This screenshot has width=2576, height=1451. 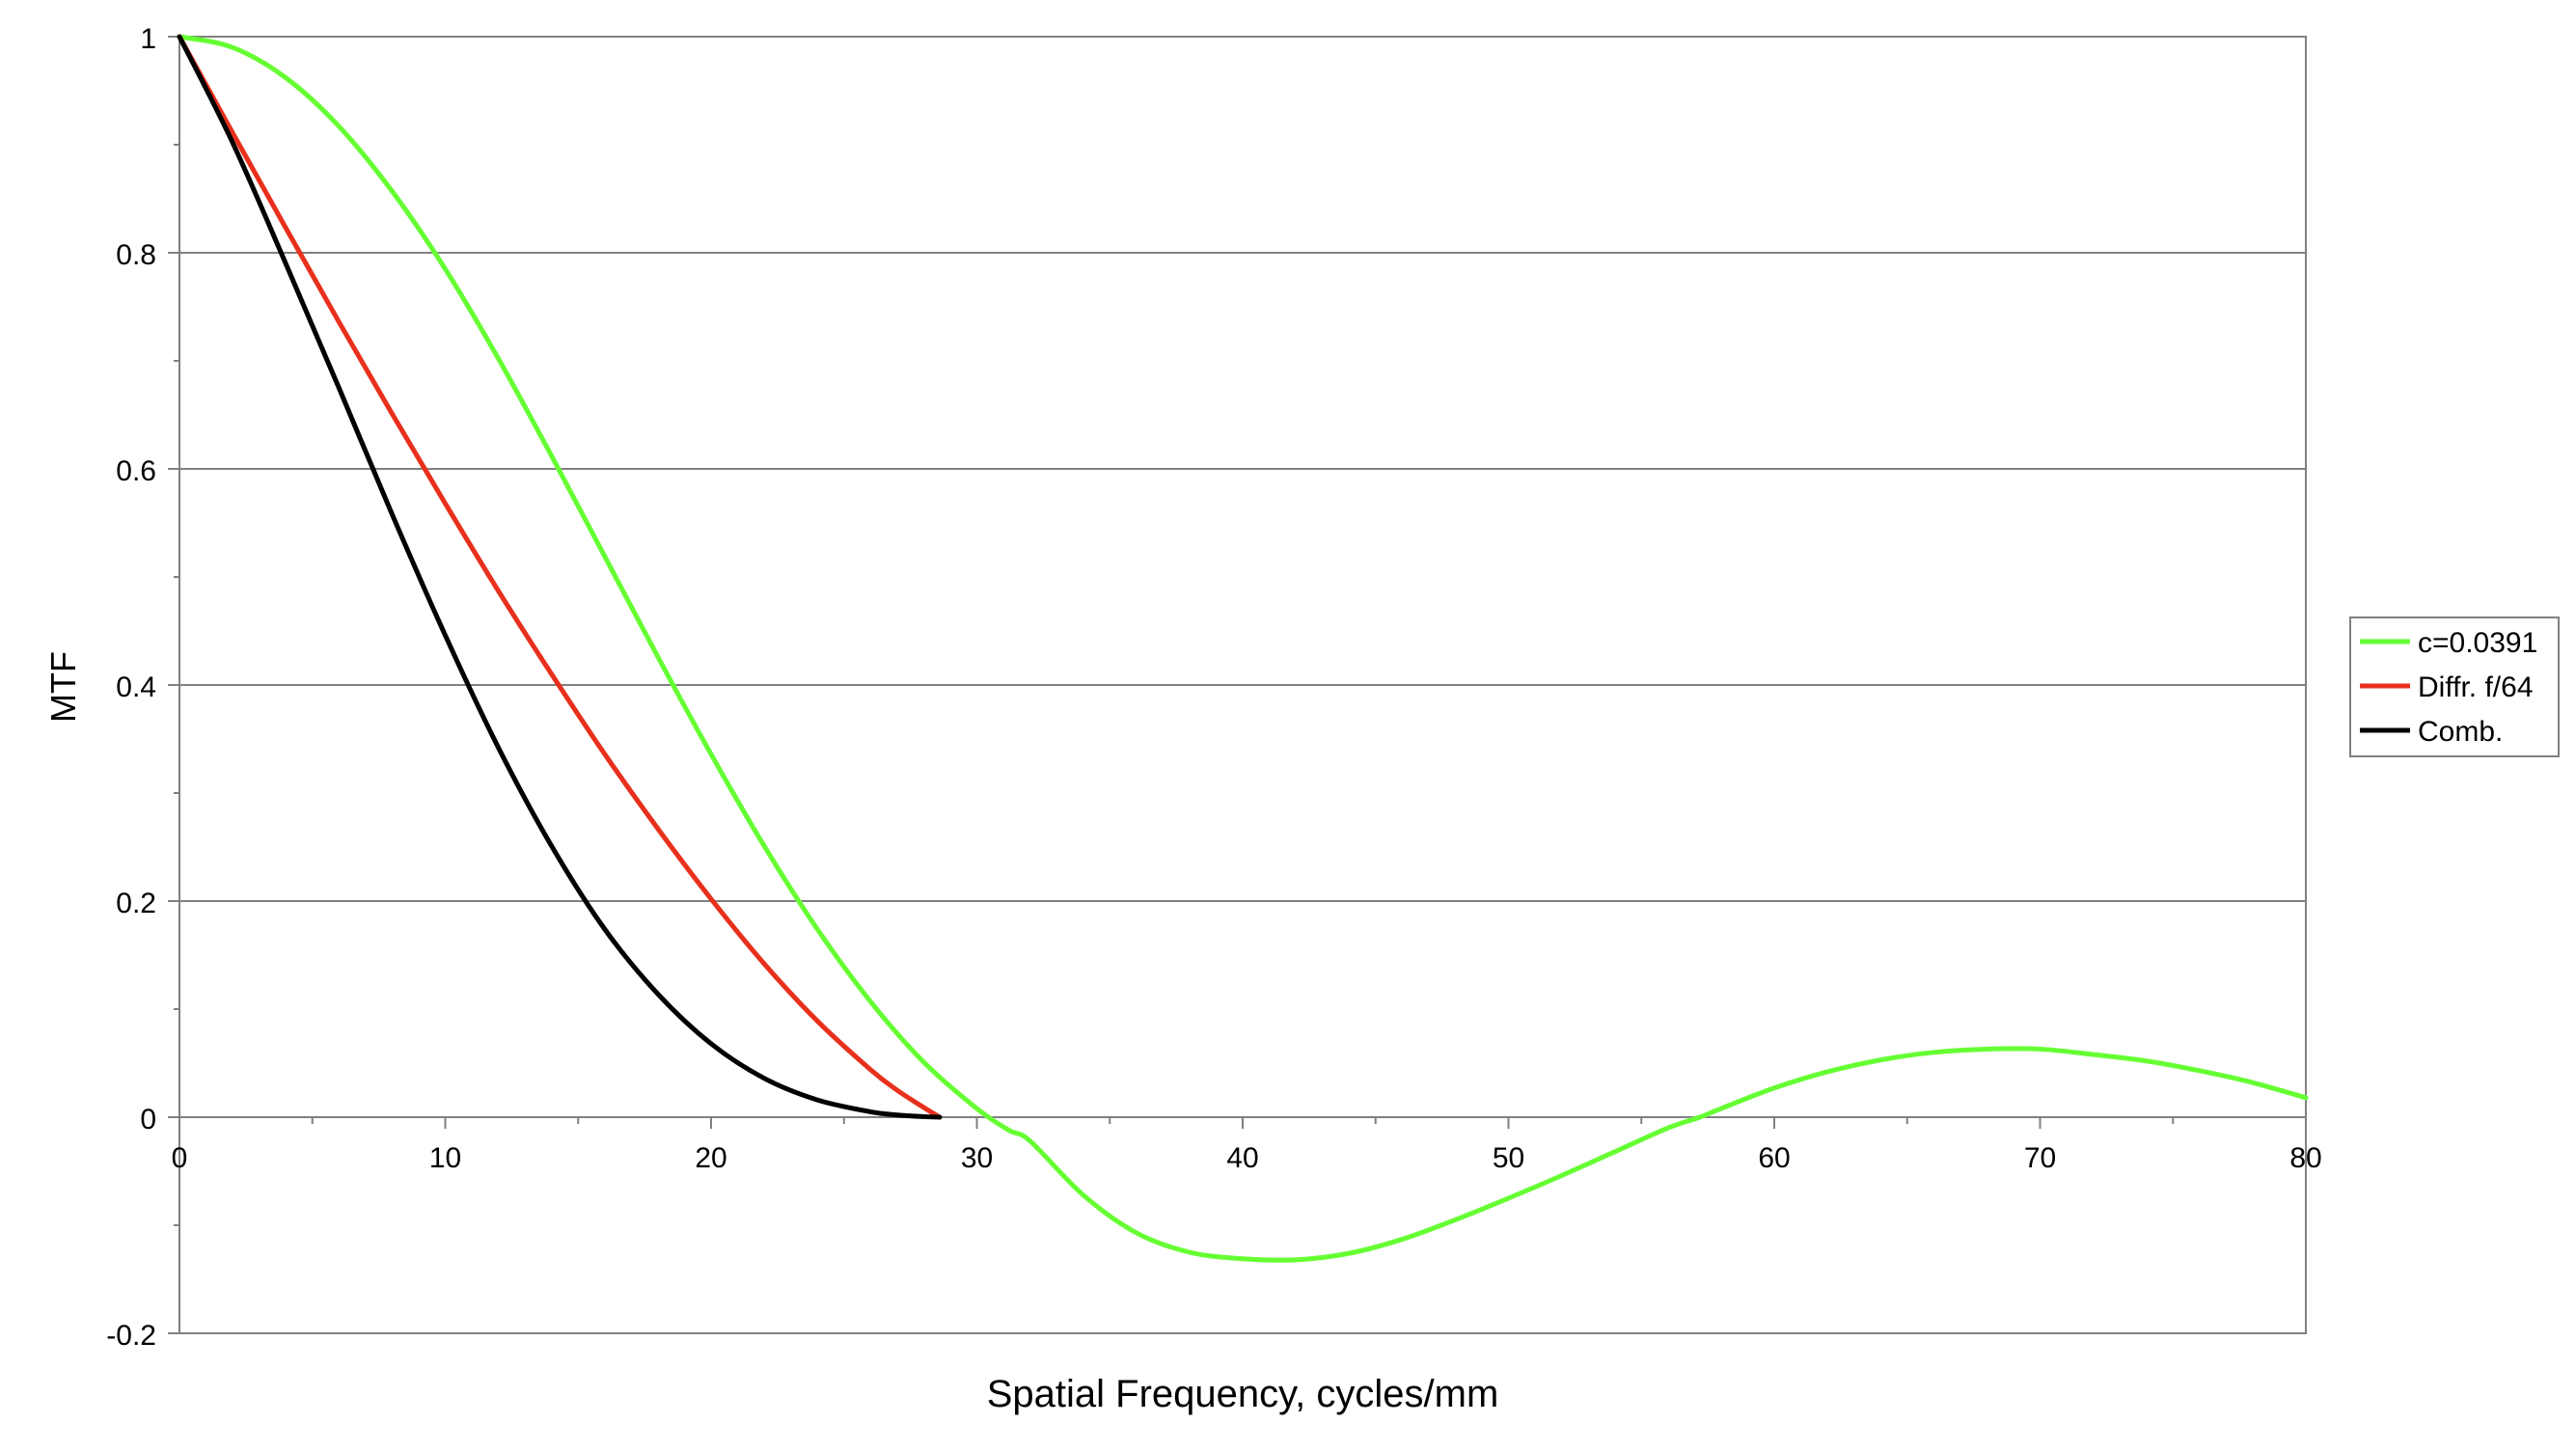 I want to click on y-axis-label: MTF, so click(x=63, y=687).